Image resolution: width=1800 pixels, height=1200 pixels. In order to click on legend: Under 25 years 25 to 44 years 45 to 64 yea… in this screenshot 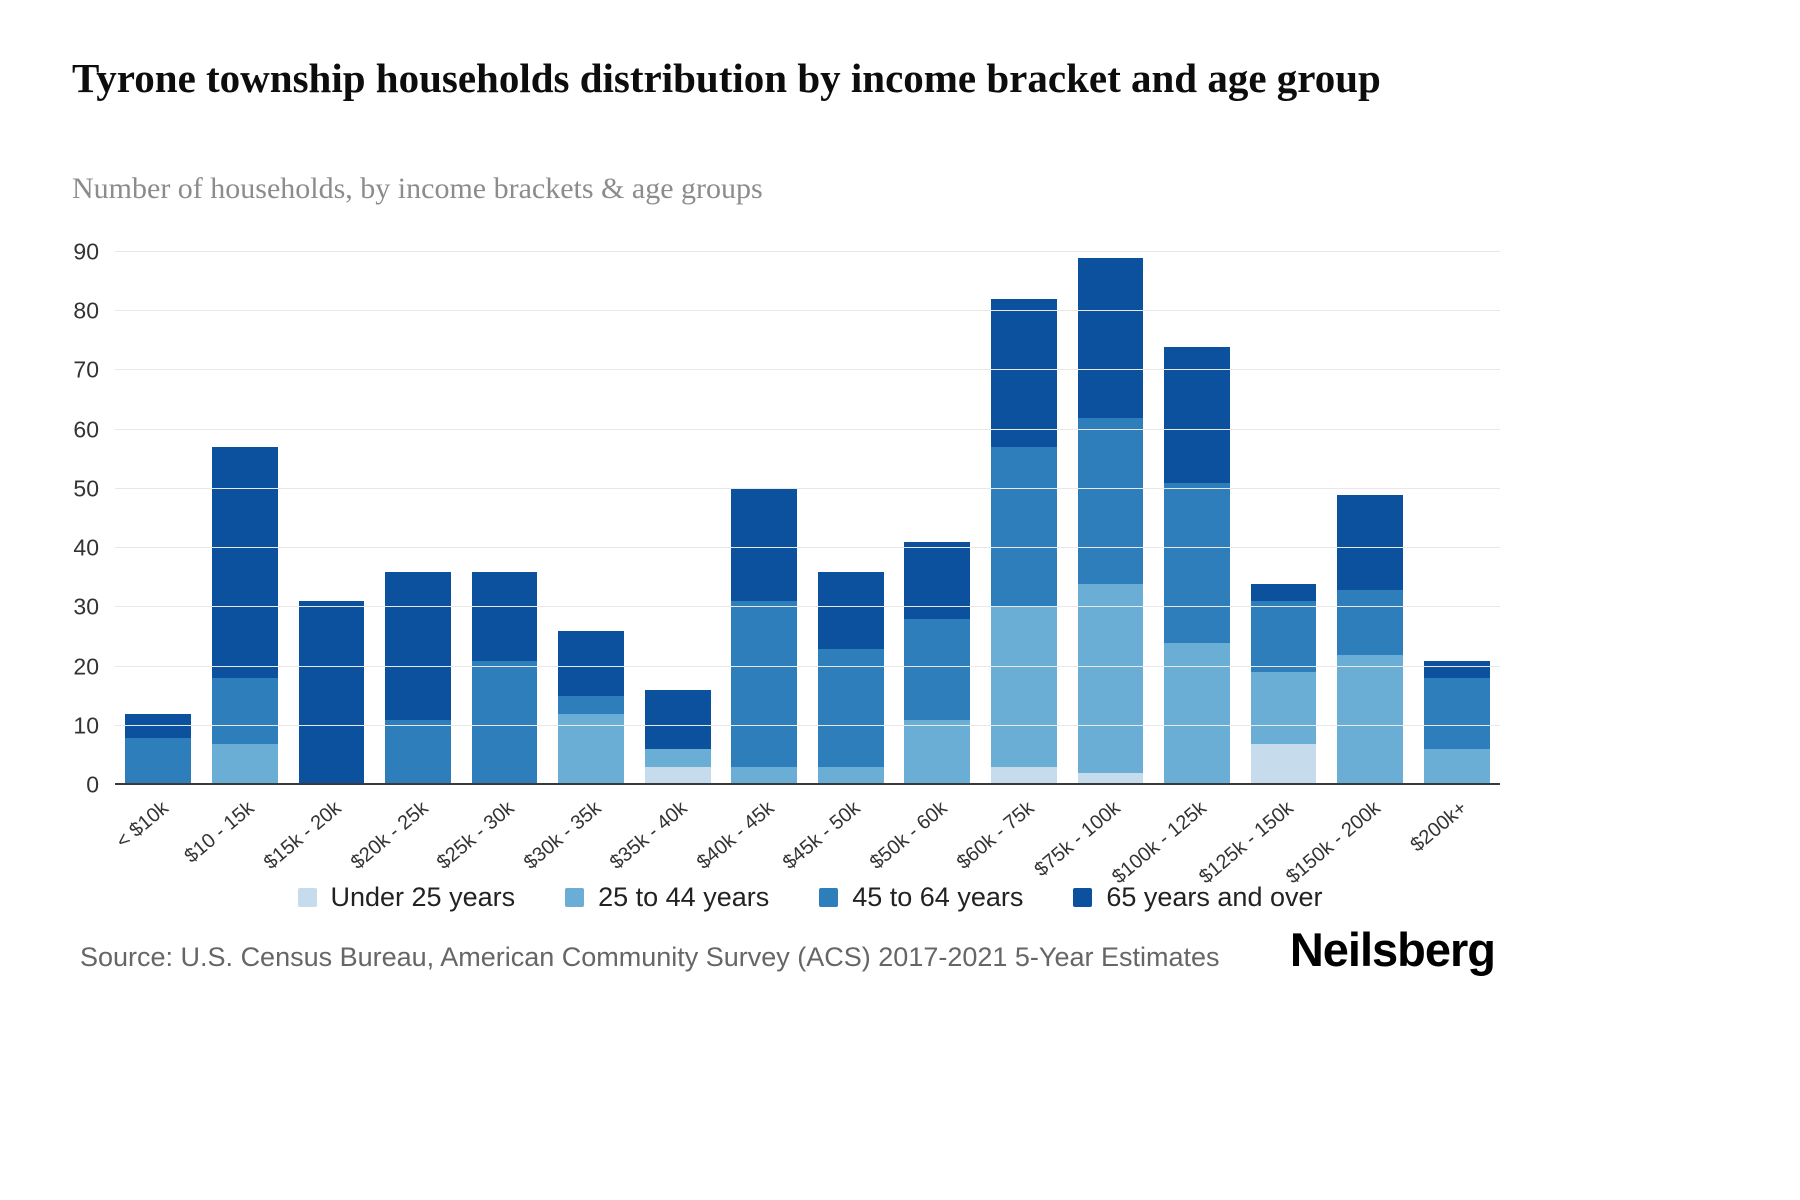, I will do `click(810, 897)`.